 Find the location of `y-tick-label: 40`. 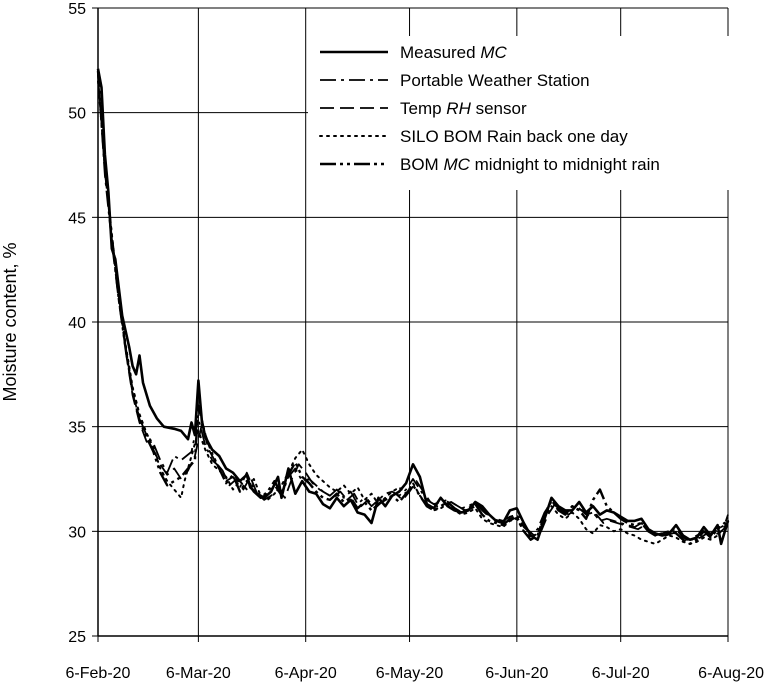

y-tick-label: 40 is located at coordinates (77, 323).